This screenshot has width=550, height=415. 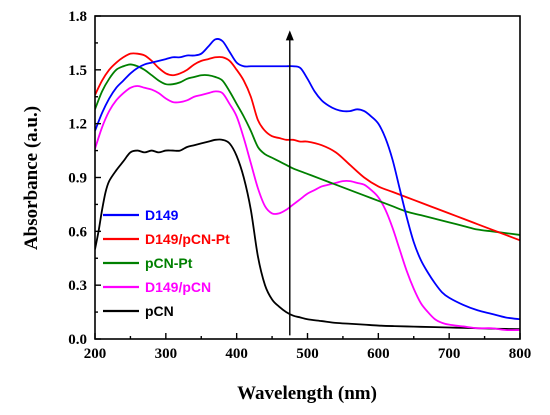 I want to click on x-tick-label: 800, so click(x=520, y=354).